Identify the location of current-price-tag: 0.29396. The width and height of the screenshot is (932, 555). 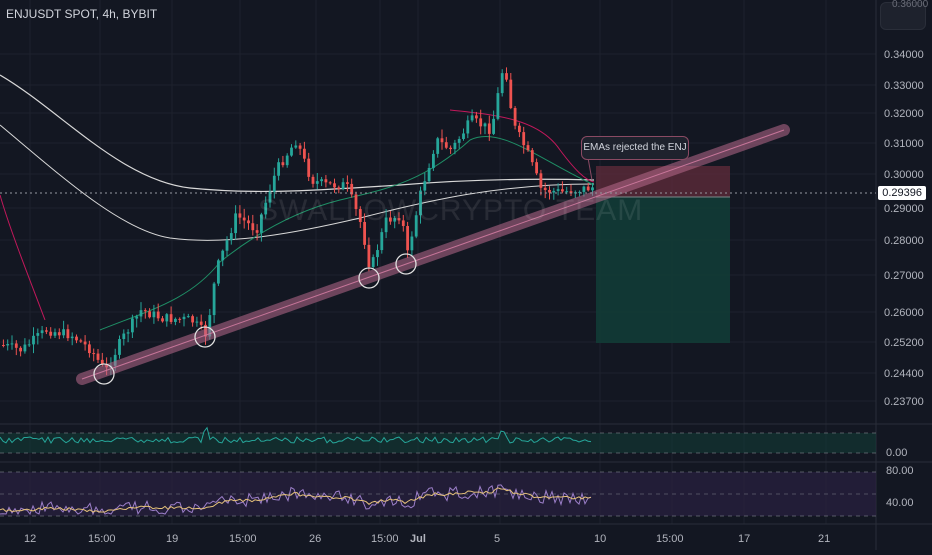
(902, 193).